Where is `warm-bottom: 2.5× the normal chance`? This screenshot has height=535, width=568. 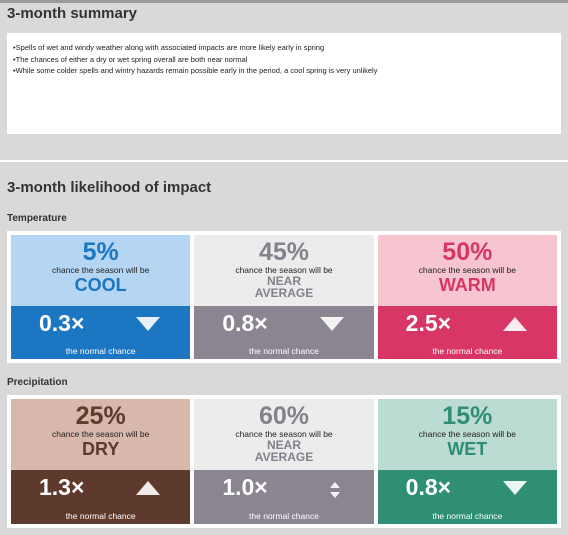
warm-bottom: 2.5× the normal chance is located at coordinates (467, 332).